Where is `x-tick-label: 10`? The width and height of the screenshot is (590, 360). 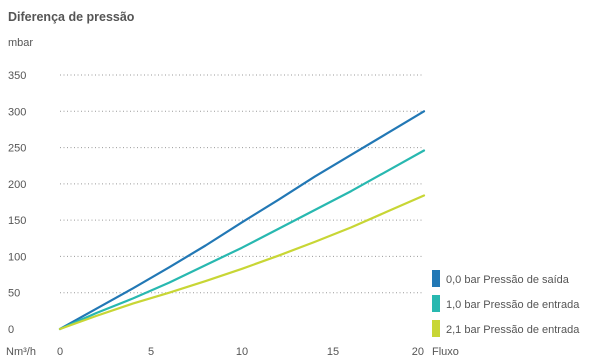 x-tick-label: 10 is located at coordinates (242, 352).